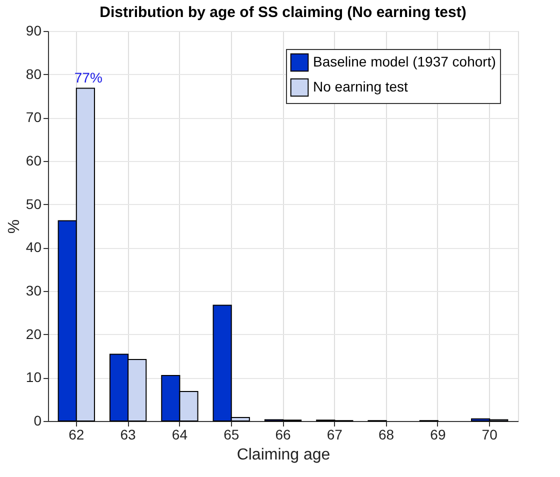 This screenshot has width=560, height=477. I want to click on x-tick-label: 62, so click(76, 434).